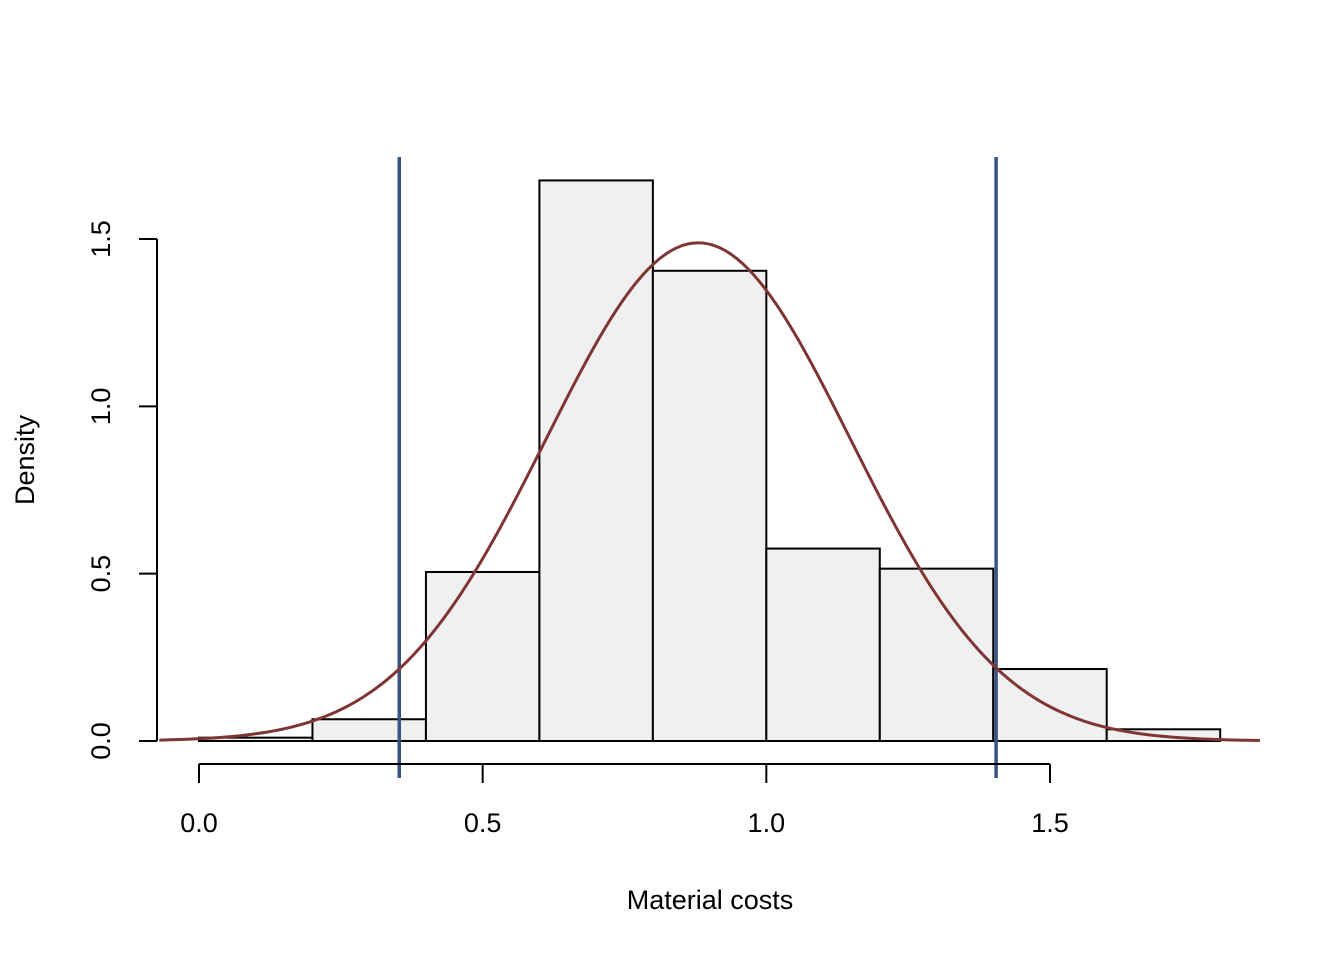 The height and width of the screenshot is (960, 1344). I want to click on x-tick-label: 1.5, so click(1050, 823).